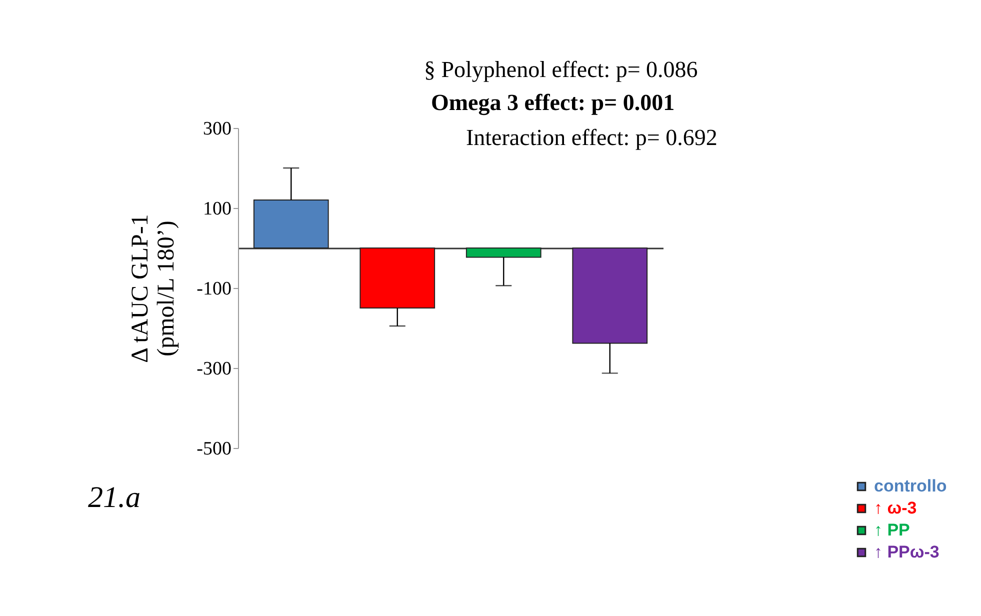 The width and height of the screenshot is (981, 616). Describe the element at coordinates (910, 486) in the screenshot. I see `legend-label: controllo` at that location.